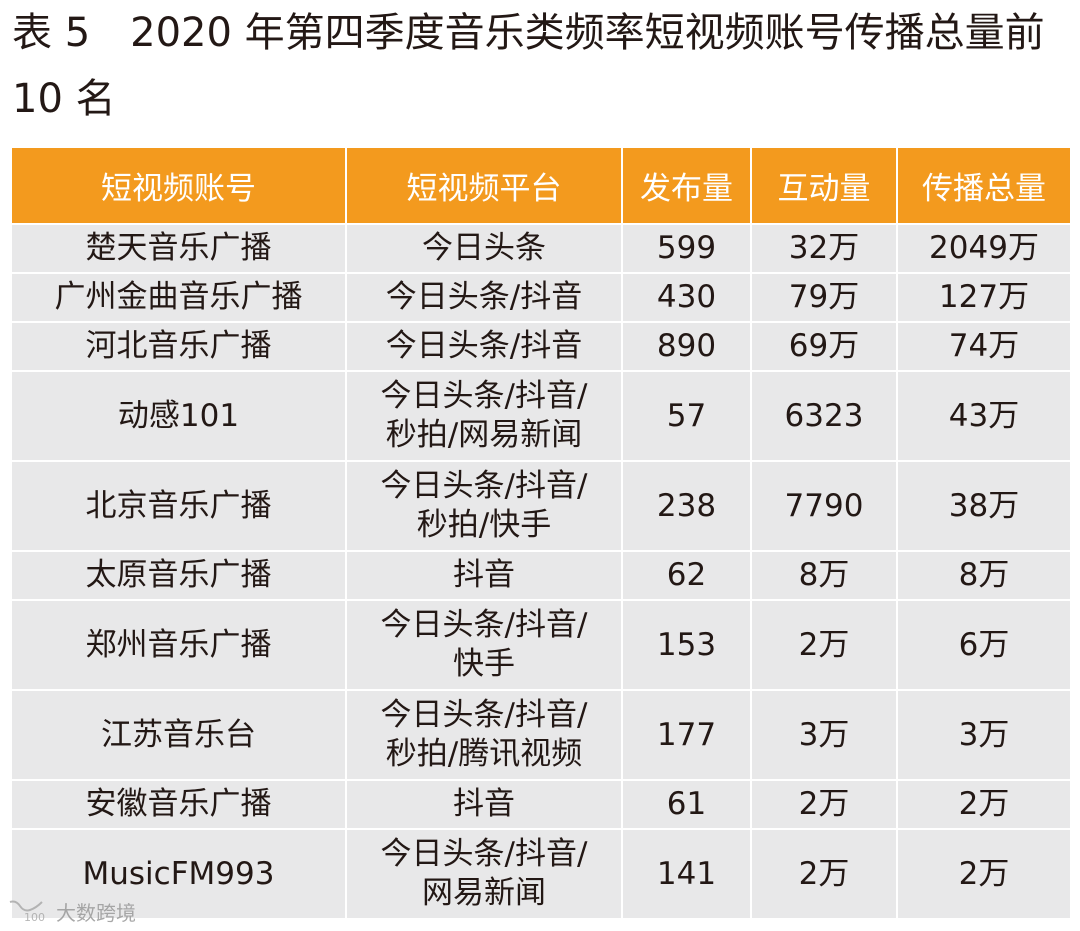 The image size is (1080, 931). I want to click on column-header-interactions: 互动量, so click(824, 185).